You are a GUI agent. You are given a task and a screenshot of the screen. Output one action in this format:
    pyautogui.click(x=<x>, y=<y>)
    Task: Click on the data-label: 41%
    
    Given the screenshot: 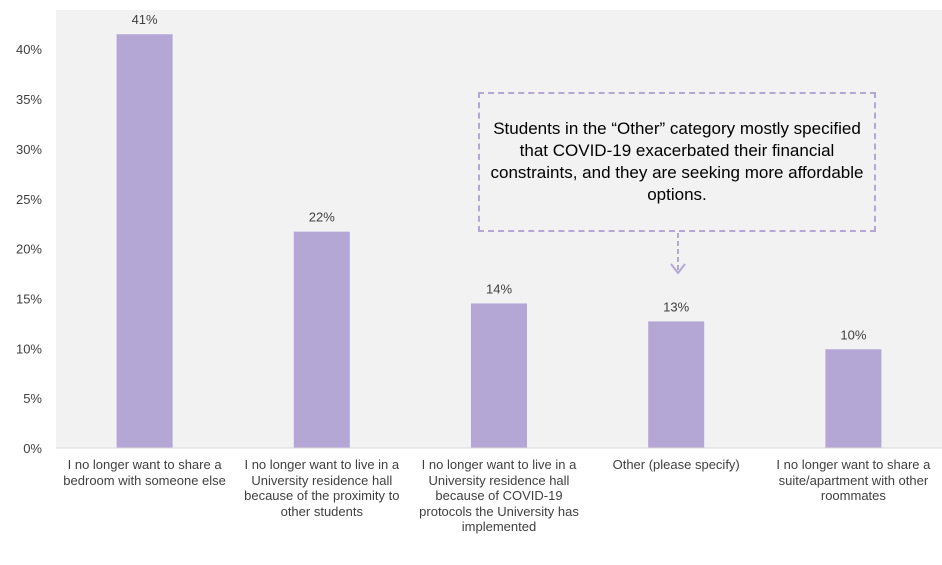 What is the action you would take?
    pyautogui.click(x=145, y=19)
    